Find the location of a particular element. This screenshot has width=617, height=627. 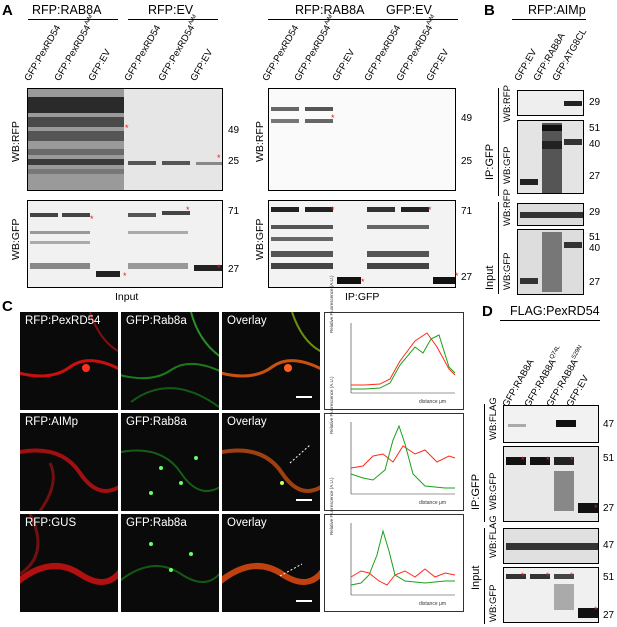

mw-marker: 25 is located at coordinates (467, 161).